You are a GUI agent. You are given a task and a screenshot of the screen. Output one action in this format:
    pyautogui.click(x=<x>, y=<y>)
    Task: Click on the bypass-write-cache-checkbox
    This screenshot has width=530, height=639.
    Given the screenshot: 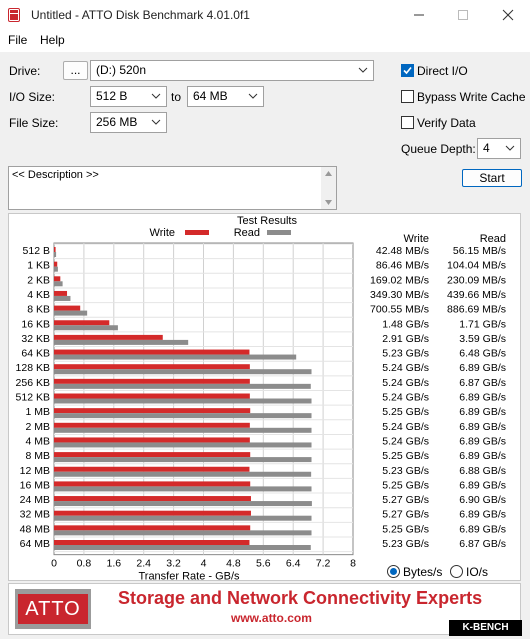 What is the action you would take?
    pyautogui.click(x=407, y=96)
    